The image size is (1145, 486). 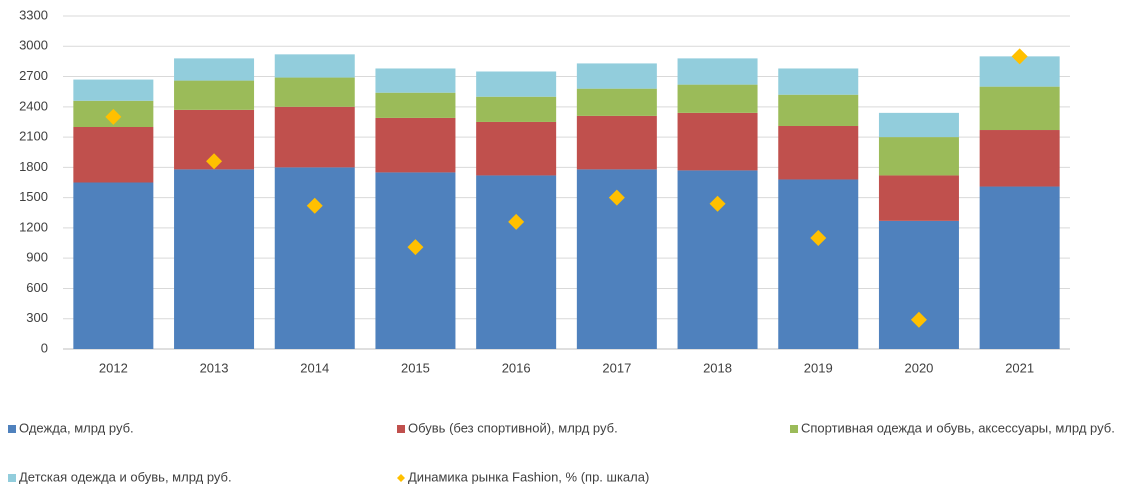 I want to click on y-tick-label: 1800, so click(x=33, y=166).